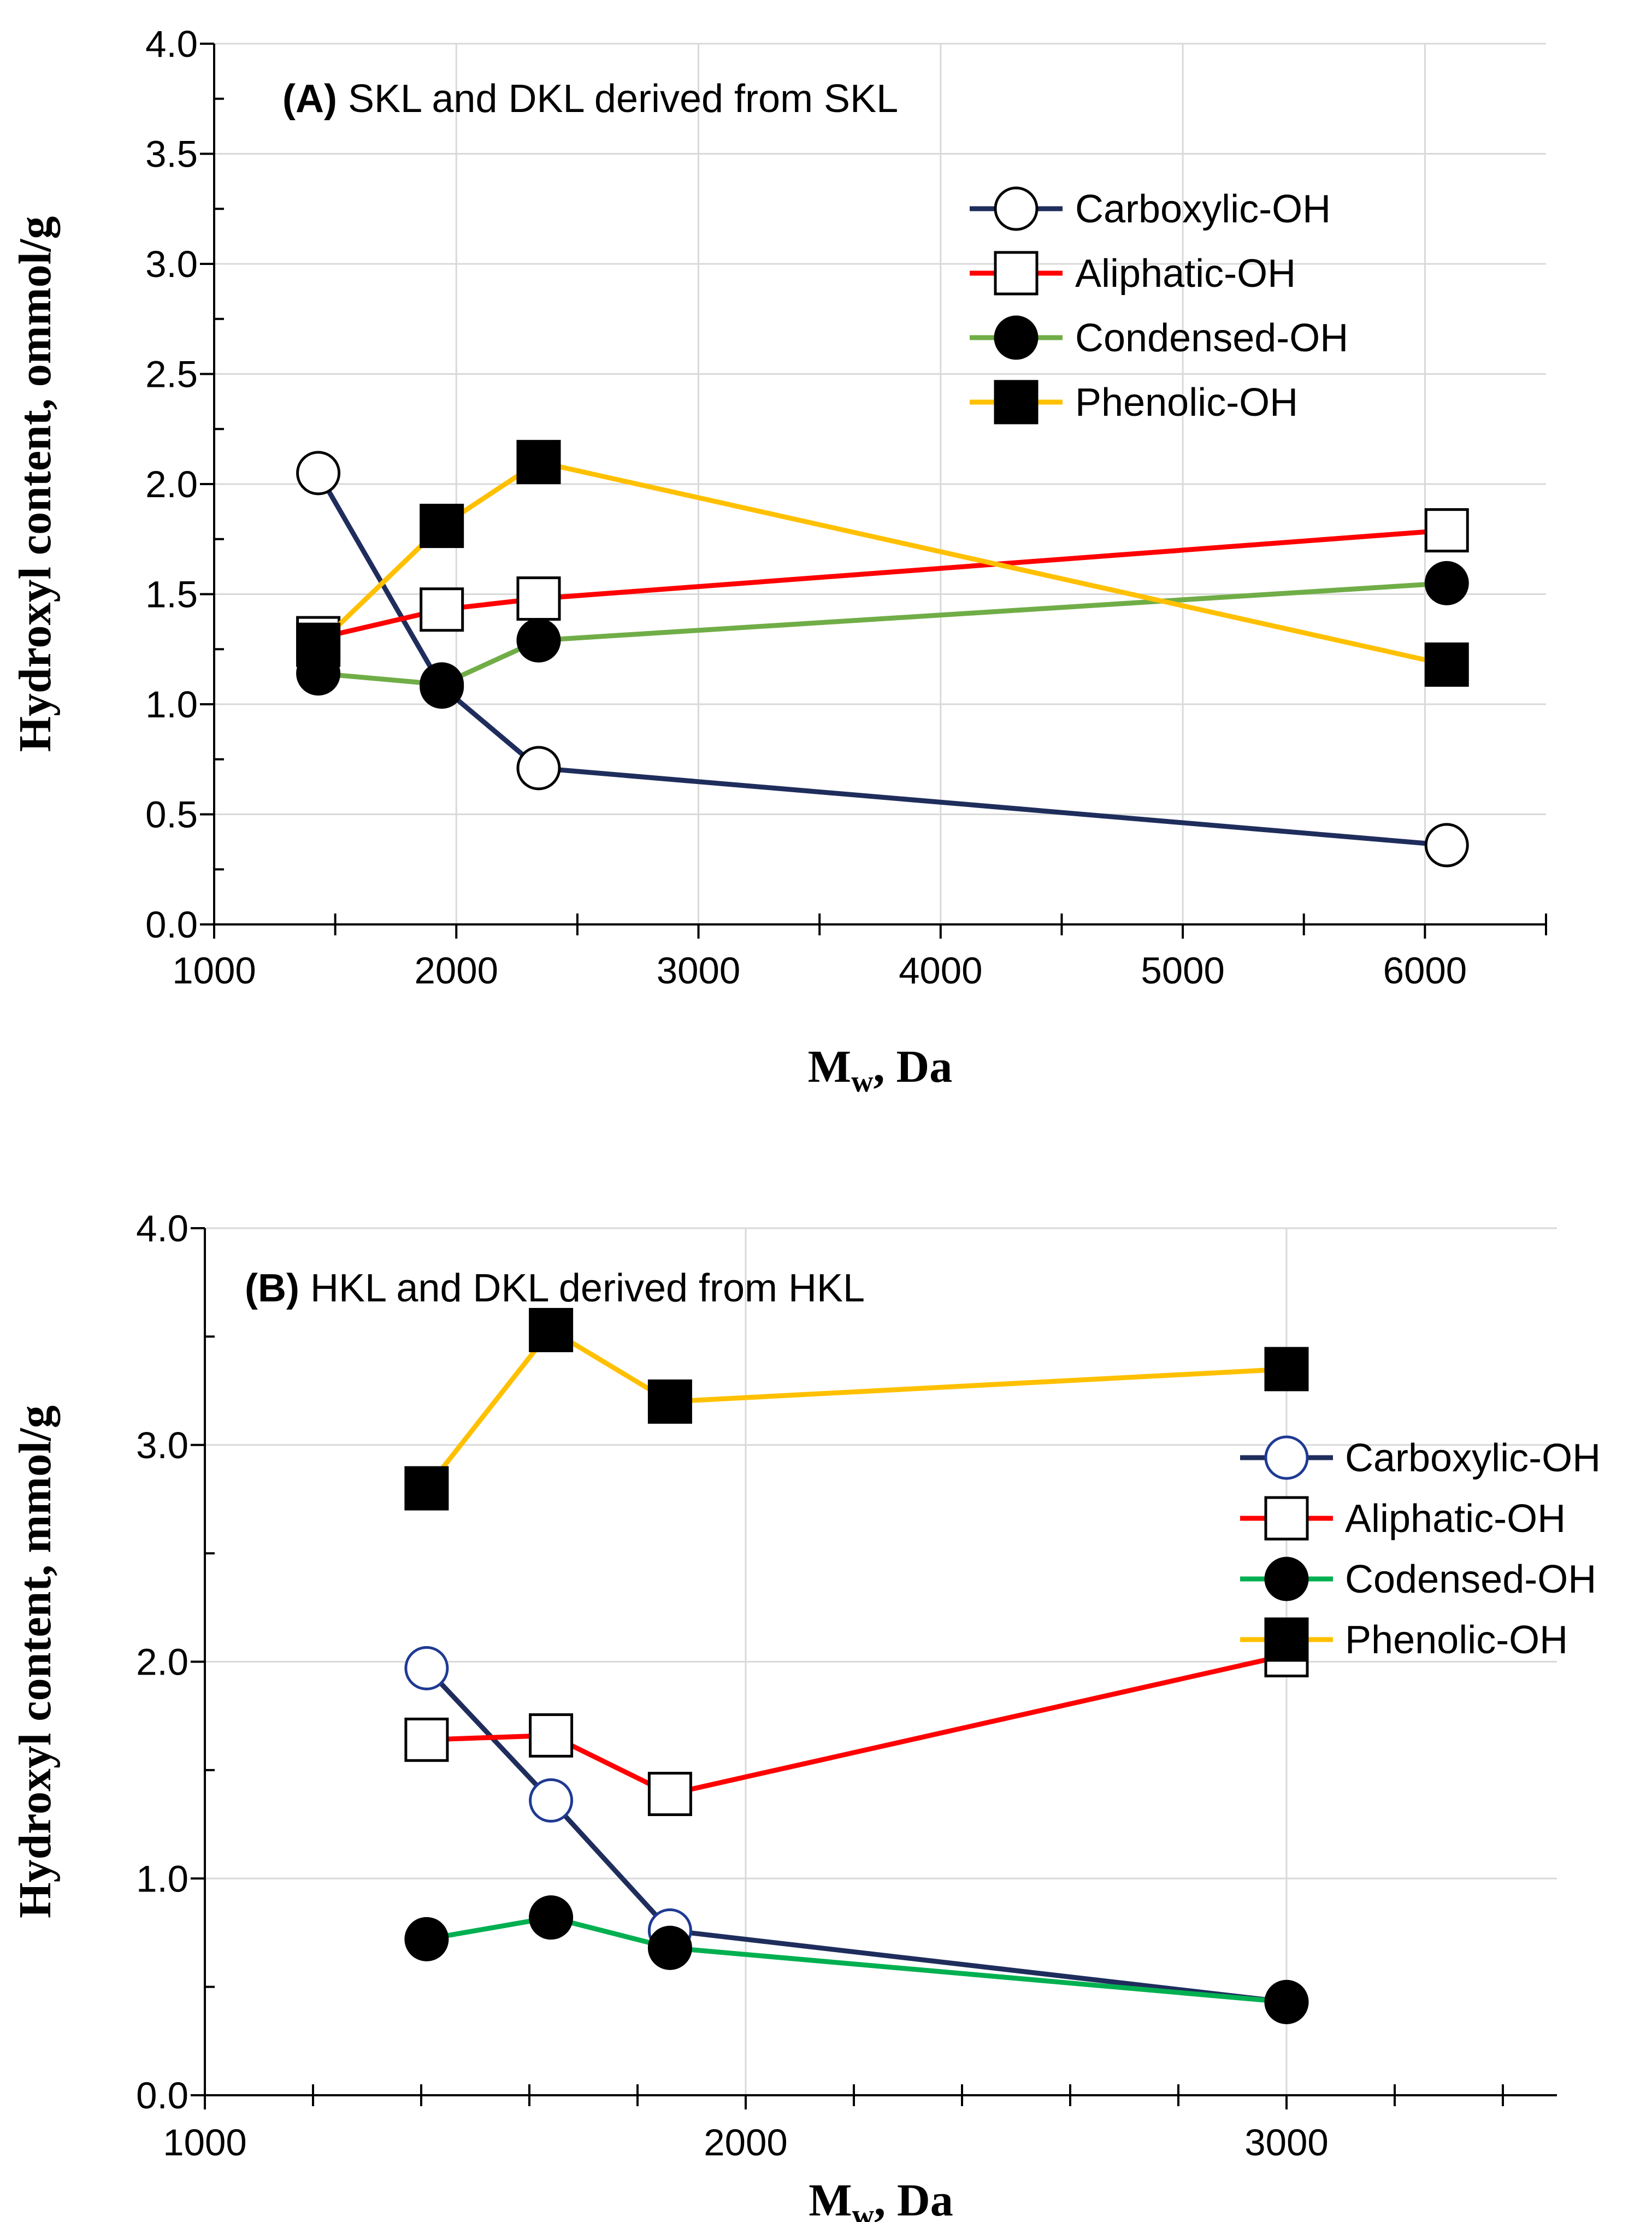 The height and width of the screenshot is (2222, 1652). Describe the element at coordinates (863, 2210) in the screenshot. I see `x-axis-title-subscript: w` at that location.